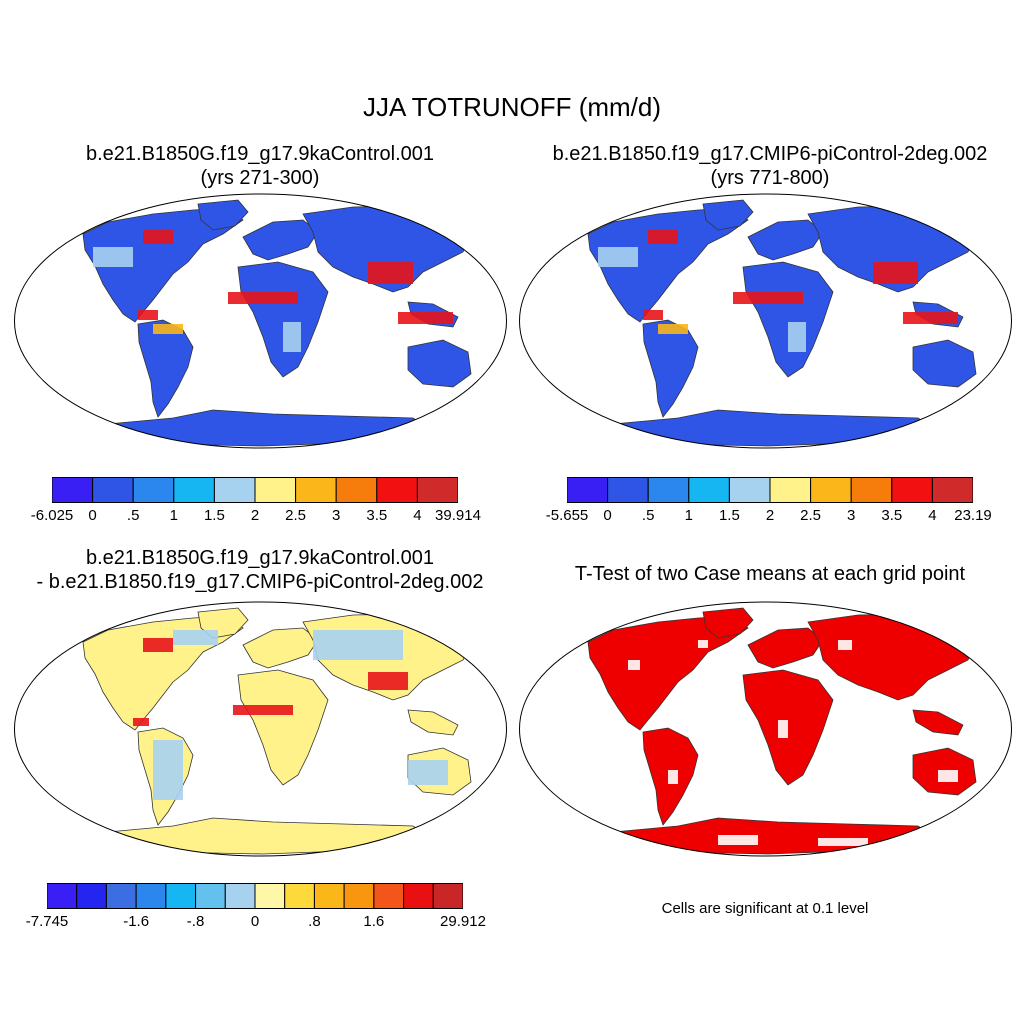 The image size is (1024, 1024). I want to click on colorbar-label: 2, so click(255, 515).